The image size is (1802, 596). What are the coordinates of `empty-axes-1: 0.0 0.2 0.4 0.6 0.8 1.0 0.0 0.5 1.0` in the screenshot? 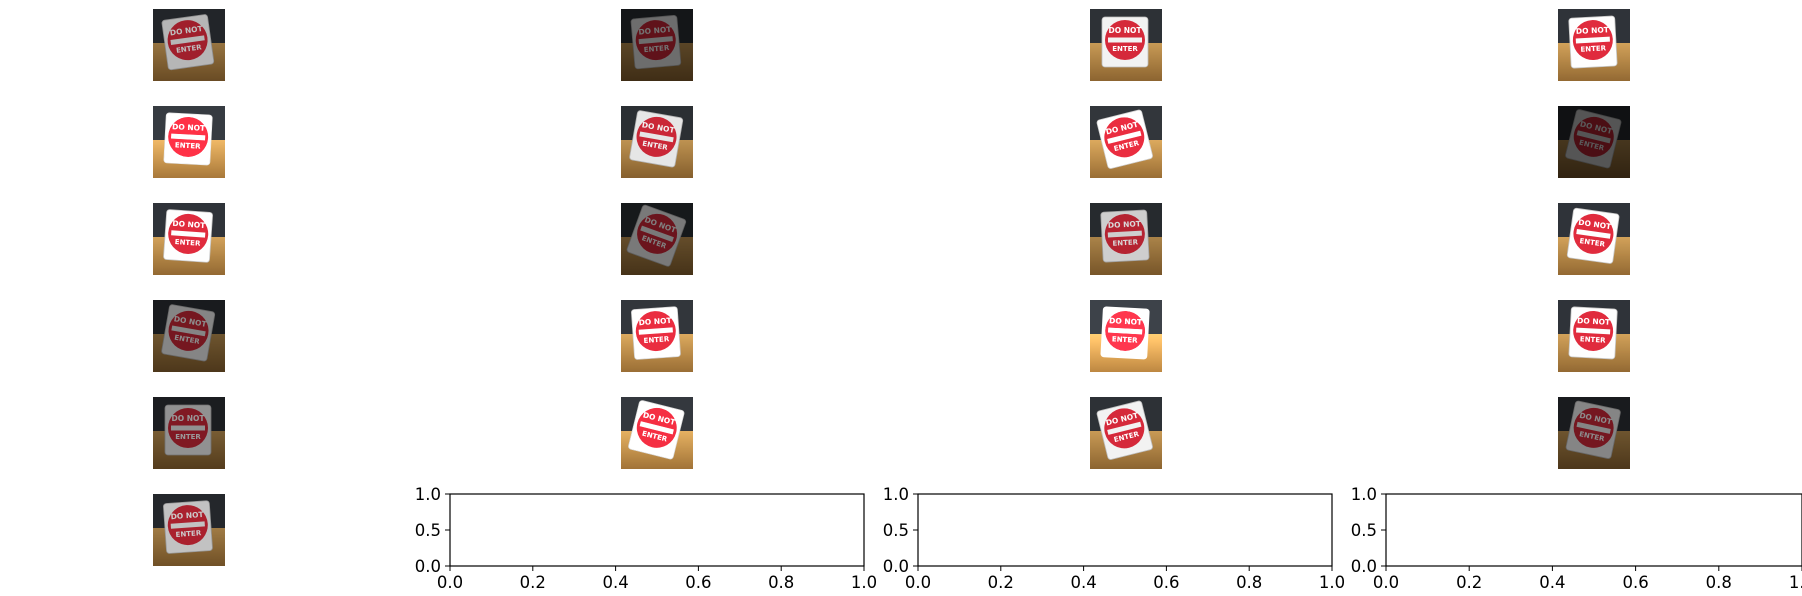 It's located at (646, 538).